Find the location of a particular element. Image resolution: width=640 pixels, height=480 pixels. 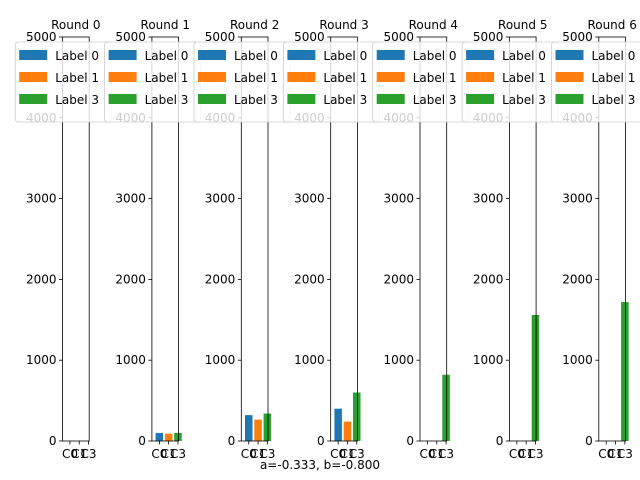

subplot-title: Round 1 is located at coordinates (165, 25).